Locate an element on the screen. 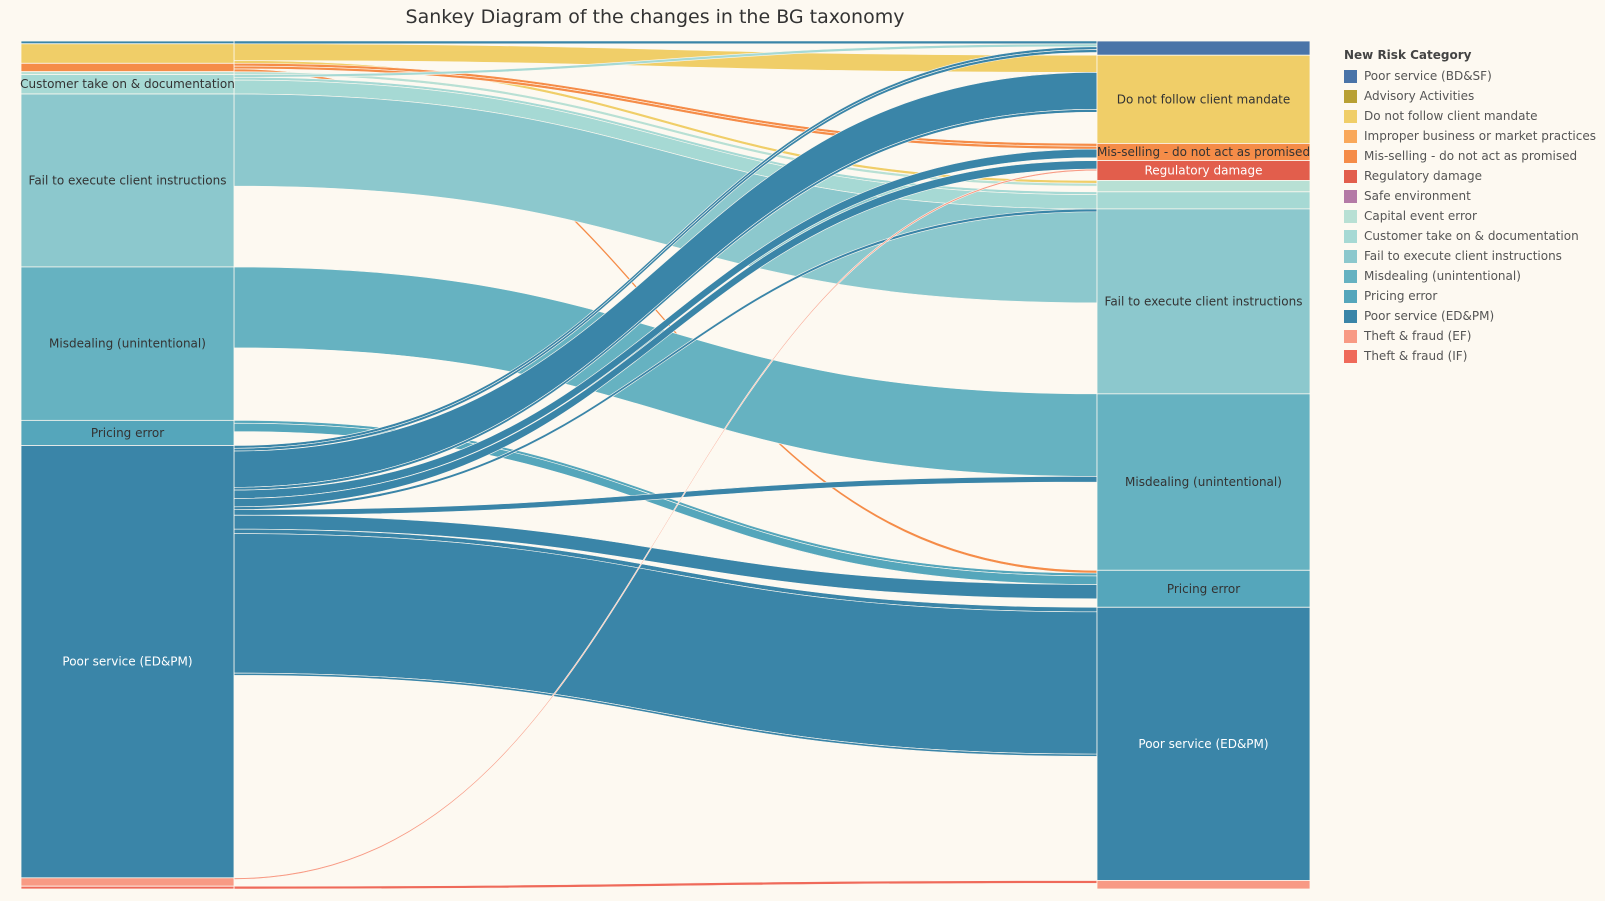  legend-item: Poor service (BD&SF) is located at coordinates (1474, 76).